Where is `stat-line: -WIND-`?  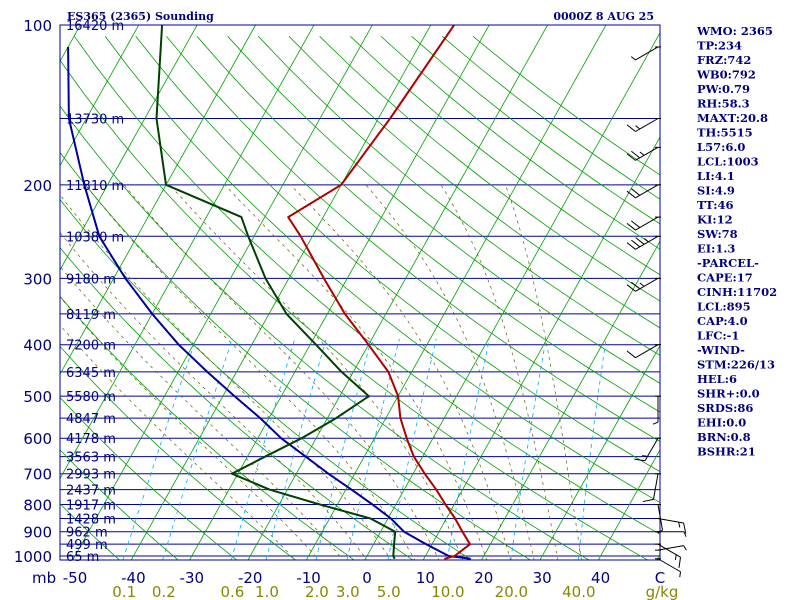 stat-line: -WIND- is located at coordinates (721, 350).